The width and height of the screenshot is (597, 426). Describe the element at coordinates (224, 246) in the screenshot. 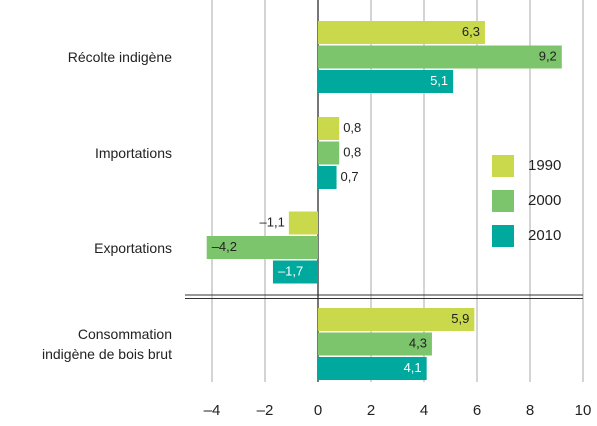

I see `value-label: –4,2` at that location.